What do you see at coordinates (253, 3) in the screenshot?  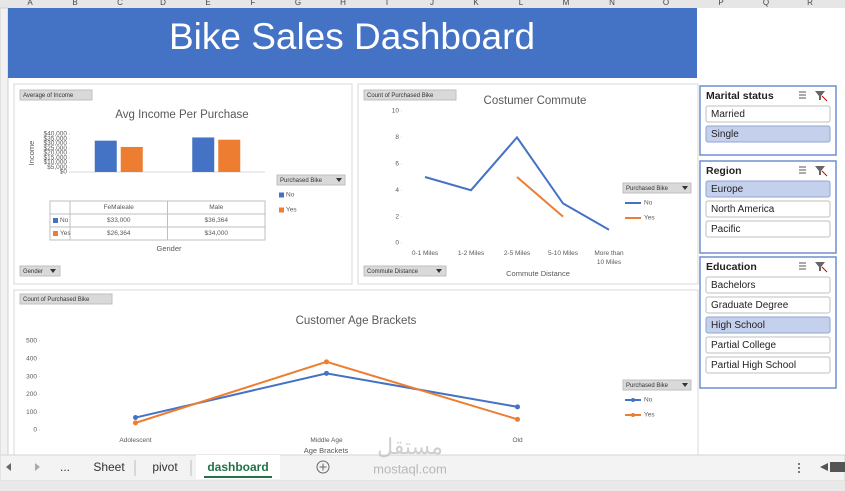 I see `column-header: F` at bounding box center [253, 3].